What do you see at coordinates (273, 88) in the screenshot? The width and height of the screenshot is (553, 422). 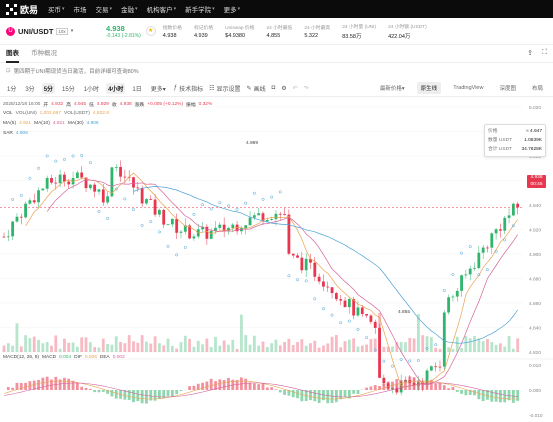 I see `camera-icon: ◘` at bounding box center [273, 88].